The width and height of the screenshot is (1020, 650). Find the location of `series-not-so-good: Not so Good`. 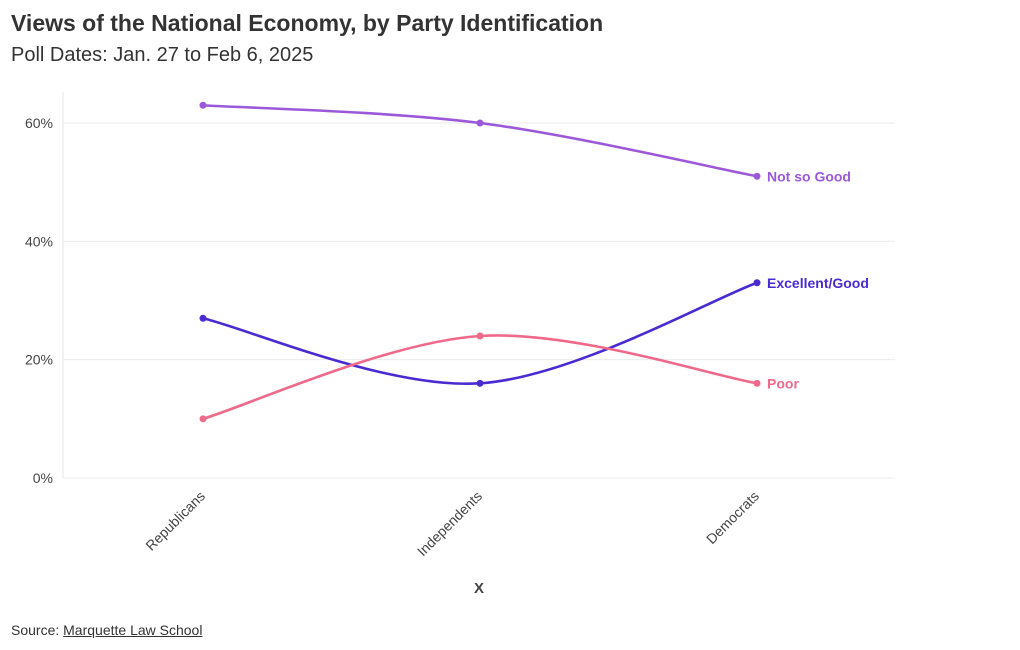

series-not-so-good: Not so Good is located at coordinates (525, 142).